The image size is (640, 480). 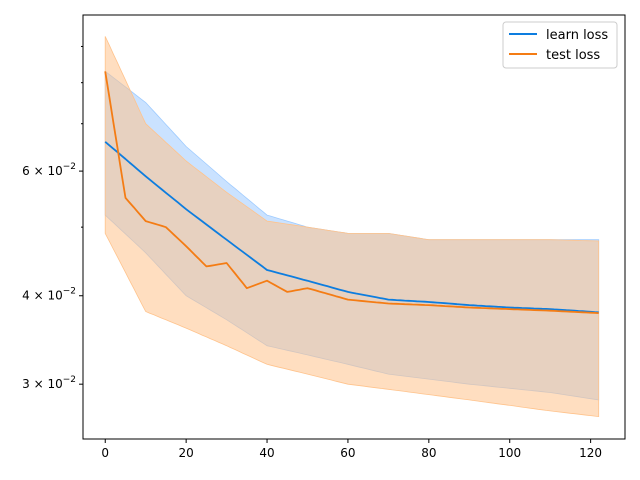 I want to click on y-axis: 3 × 10−2 4 × 10−2 6 × 10−2, so click(x=52, y=218).